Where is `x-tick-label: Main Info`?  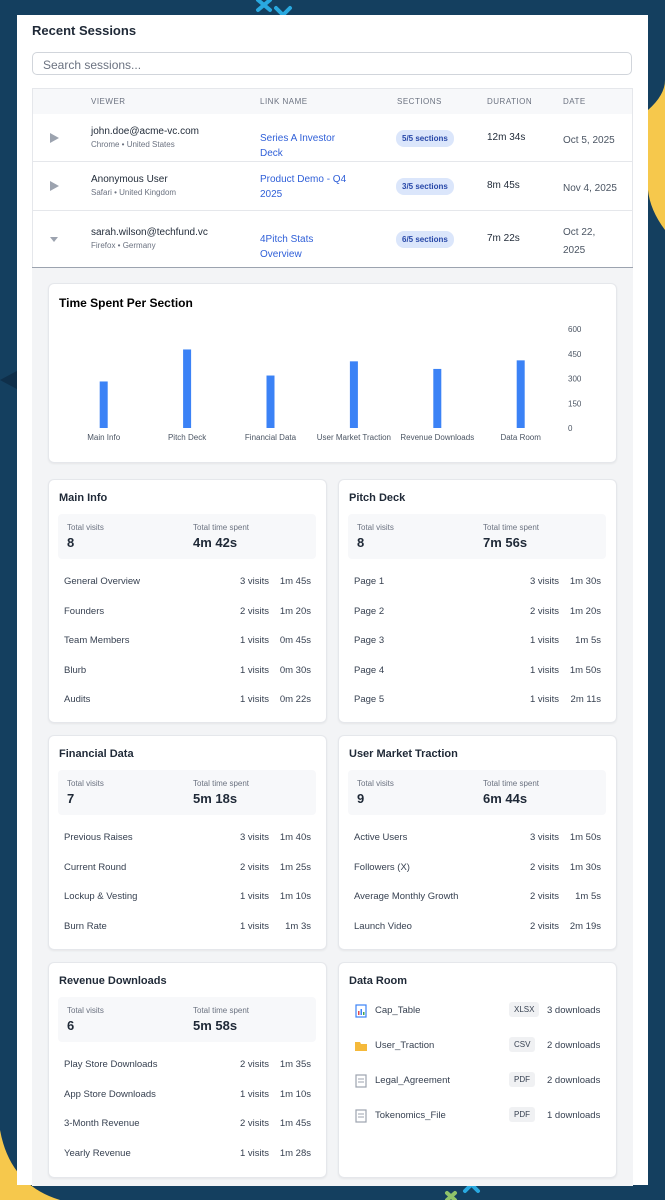 x-tick-label: Main Info is located at coordinates (103, 437).